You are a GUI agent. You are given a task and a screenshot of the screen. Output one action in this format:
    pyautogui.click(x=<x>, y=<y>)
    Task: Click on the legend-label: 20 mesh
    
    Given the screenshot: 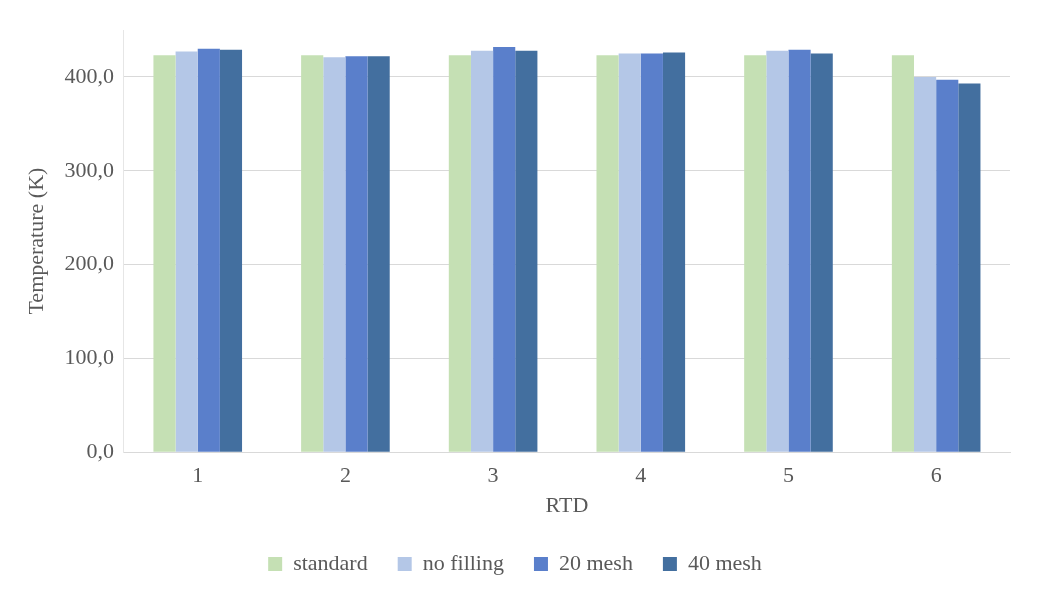 What is the action you would take?
    pyautogui.click(x=595, y=562)
    